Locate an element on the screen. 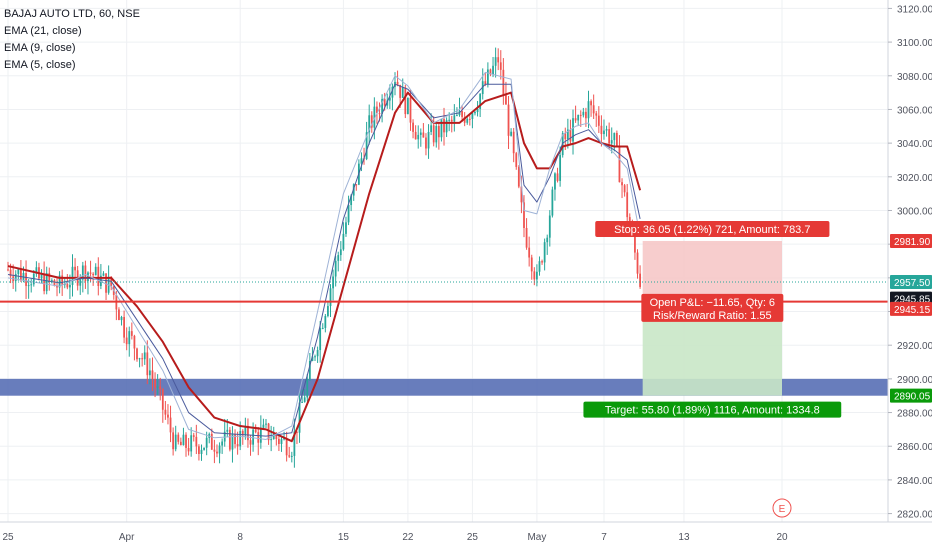 Image resolution: width=932 pixels, height=550 pixels. price-tag-entry: 2945.15 is located at coordinates (911, 308).